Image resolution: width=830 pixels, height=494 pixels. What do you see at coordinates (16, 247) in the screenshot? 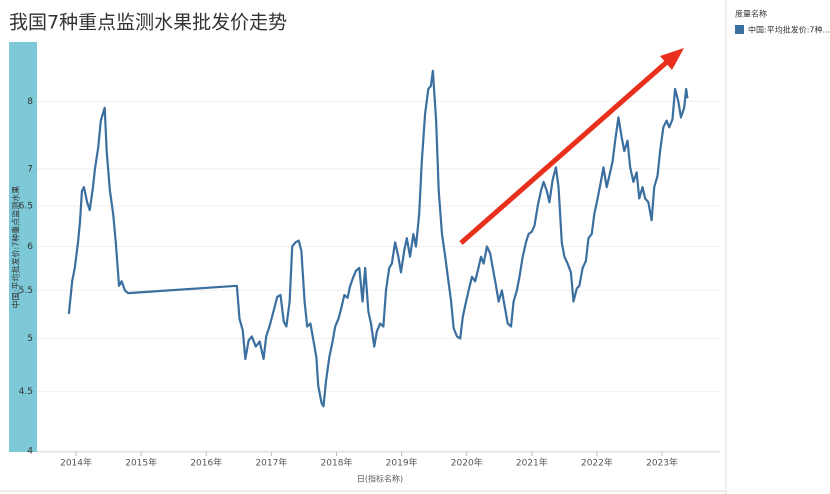
I see `y-axis-title: 中国:平均批发价:7种重点监测水果` at bounding box center [16, 247].